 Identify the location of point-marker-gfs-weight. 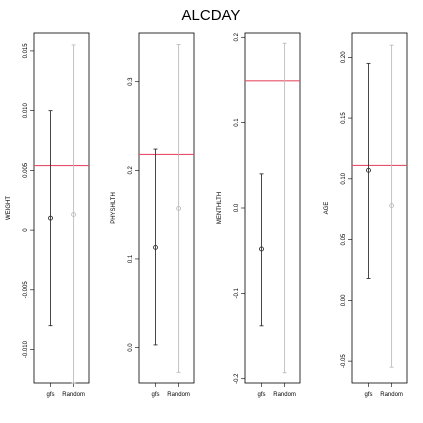
(50, 218).